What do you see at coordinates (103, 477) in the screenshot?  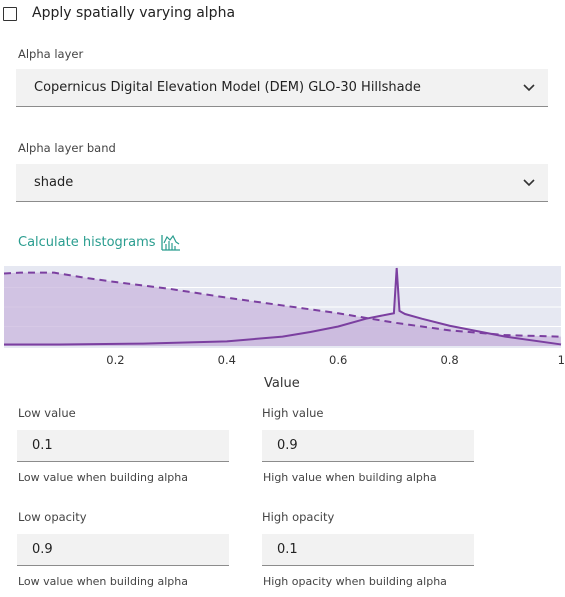 I see `low-value-helper: Low value when building alpha` at bounding box center [103, 477].